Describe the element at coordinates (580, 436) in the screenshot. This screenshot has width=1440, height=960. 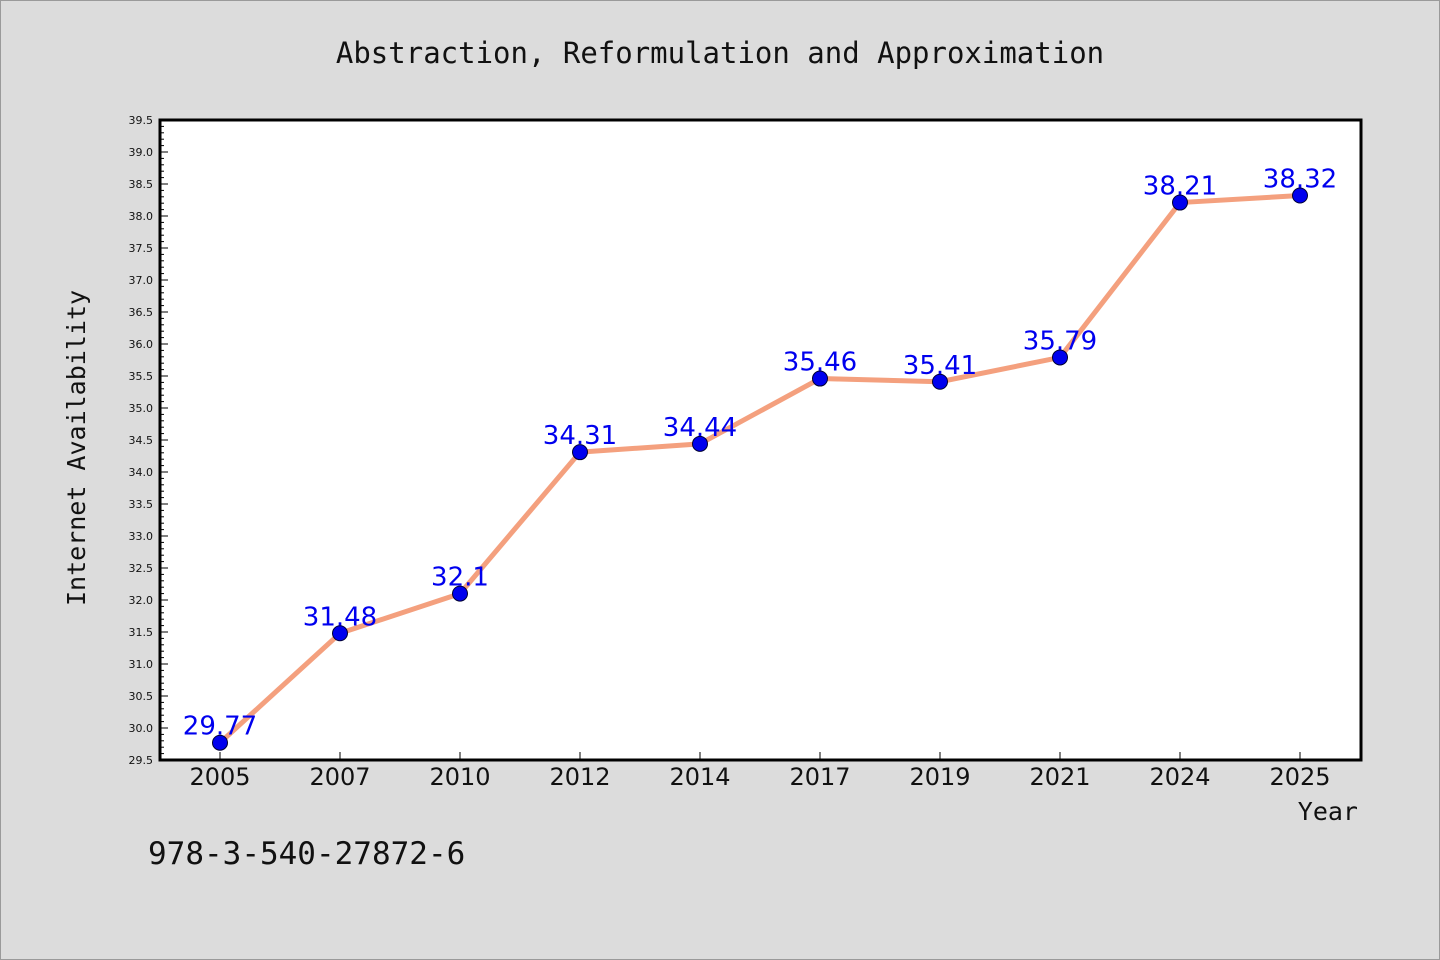
I see `data-label: 34.31` at that location.